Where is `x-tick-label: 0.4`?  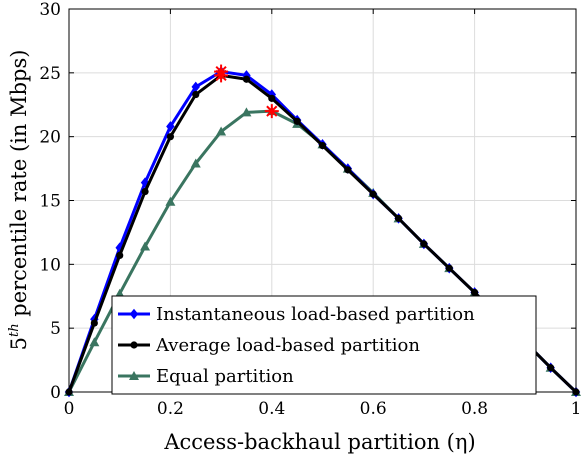 x-tick-label: 0.4 is located at coordinates (271, 409).